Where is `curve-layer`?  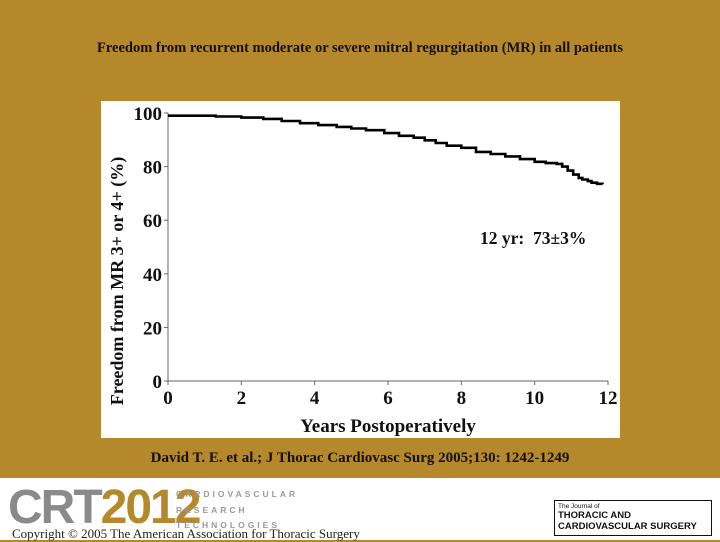 curve-layer is located at coordinates (386, 150).